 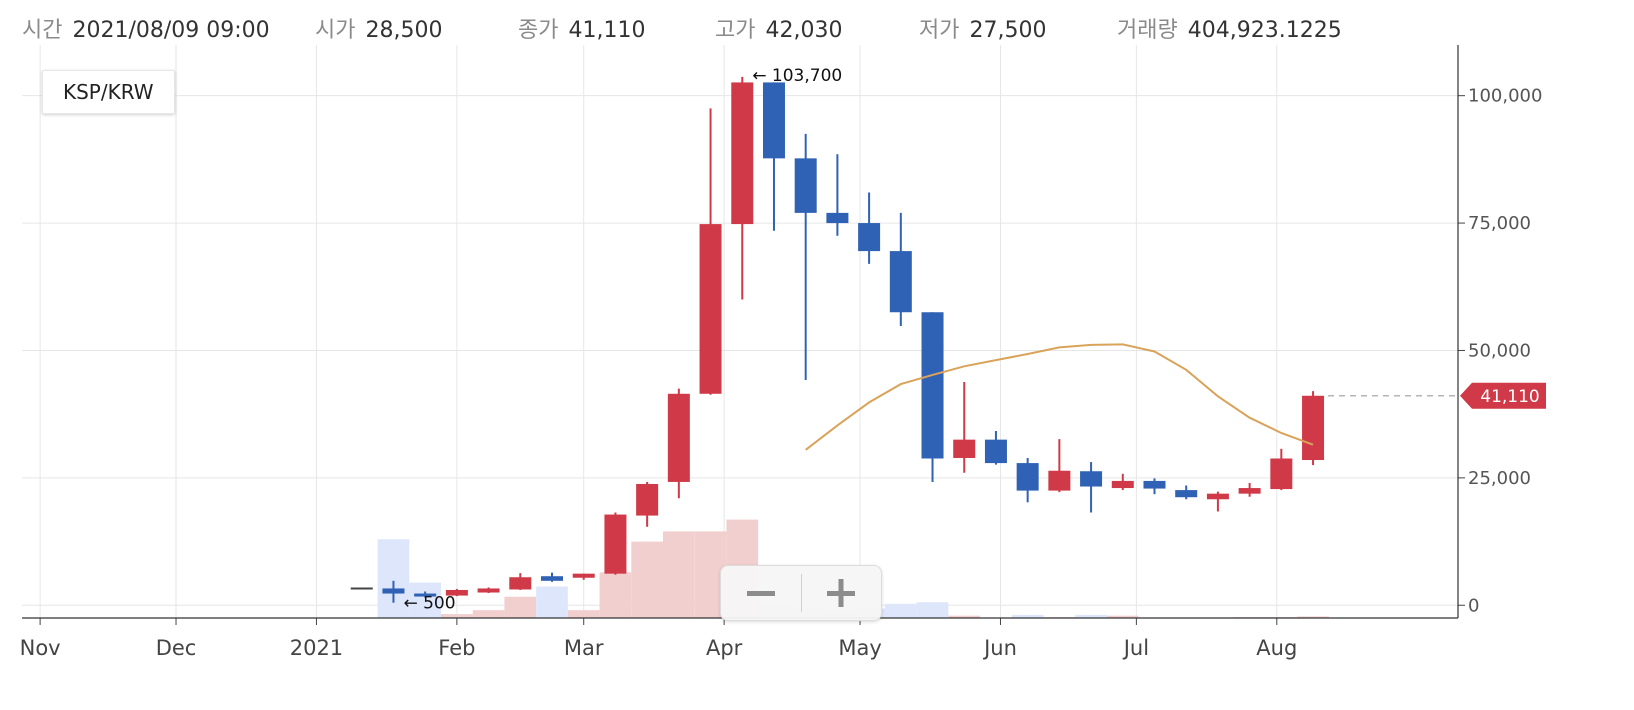 I want to click on zoom-in-button, so click(x=842, y=593).